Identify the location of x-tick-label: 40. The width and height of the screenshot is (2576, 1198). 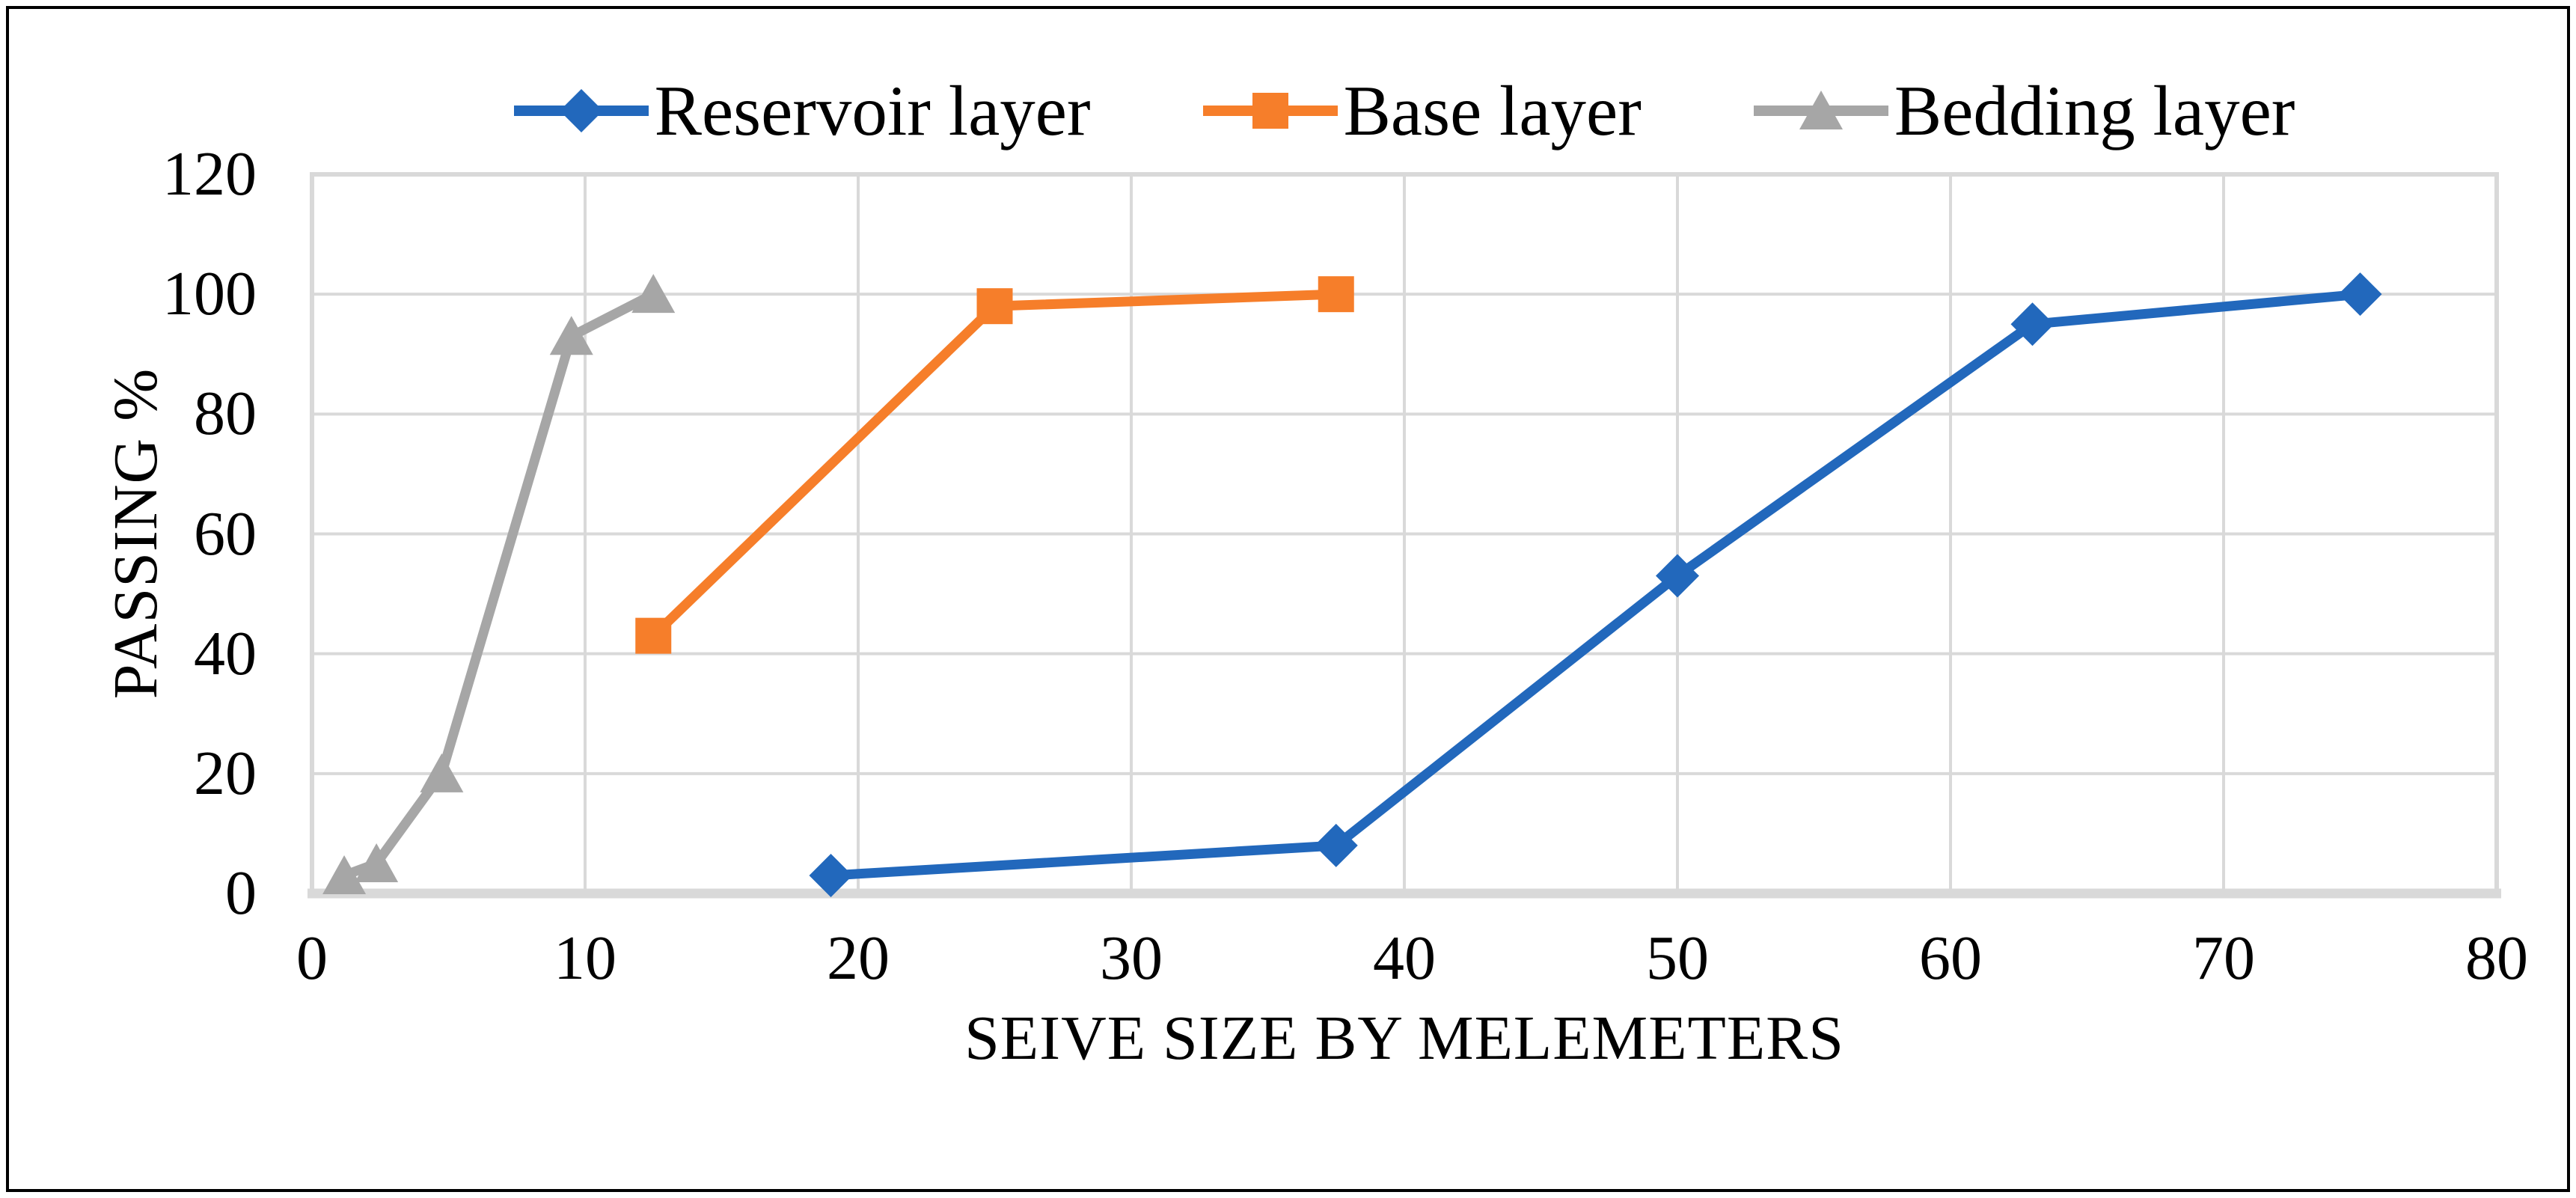
(1404, 958).